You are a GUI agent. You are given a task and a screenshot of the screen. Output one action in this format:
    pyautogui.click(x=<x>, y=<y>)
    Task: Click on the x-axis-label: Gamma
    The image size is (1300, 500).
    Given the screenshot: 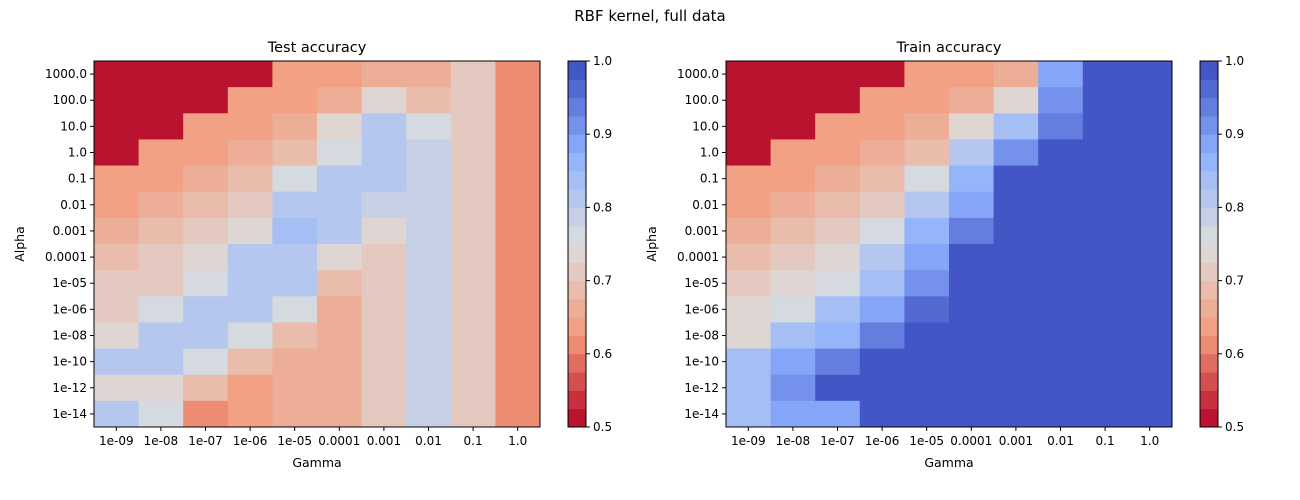 What is the action you would take?
    pyautogui.click(x=948, y=462)
    